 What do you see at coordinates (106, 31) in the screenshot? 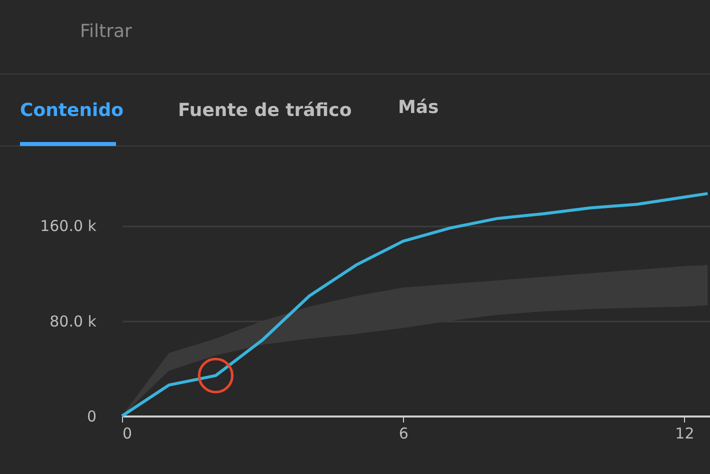
I see `text: Filtrar` at bounding box center [106, 31].